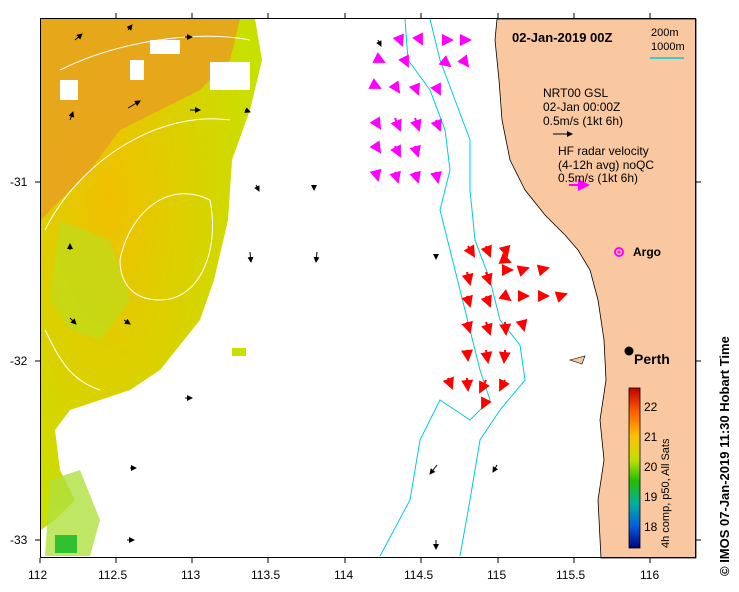  I want to click on argo-marker, so click(619, 252).